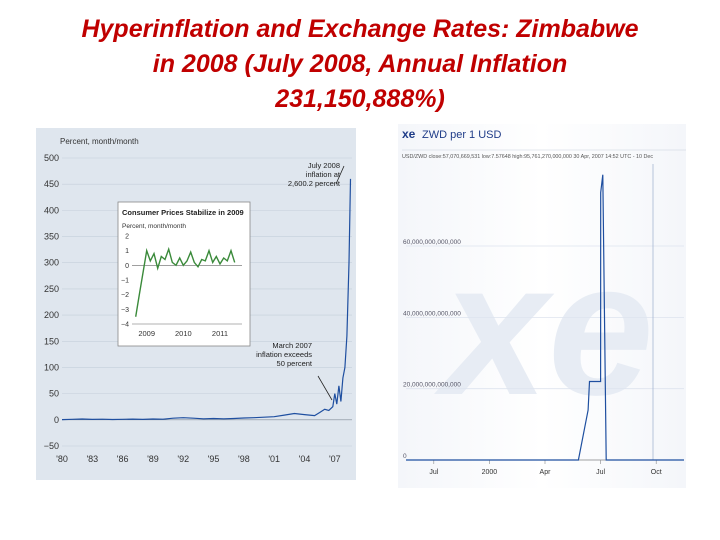  Describe the element at coordinates (284, 354) in the screenshot. I see `annotation-text: inflation exceeds` at that location.